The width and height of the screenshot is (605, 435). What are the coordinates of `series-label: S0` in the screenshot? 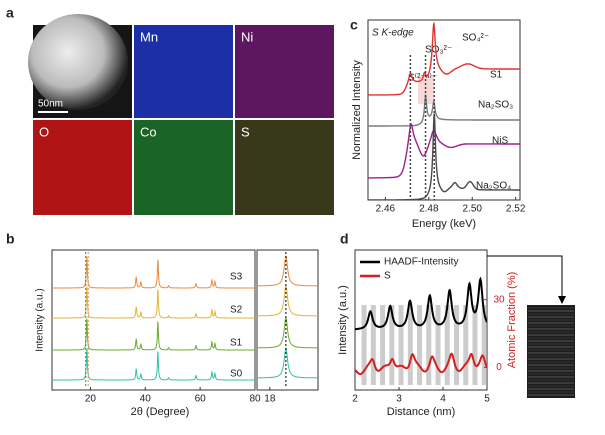 It's located at (236, 374).